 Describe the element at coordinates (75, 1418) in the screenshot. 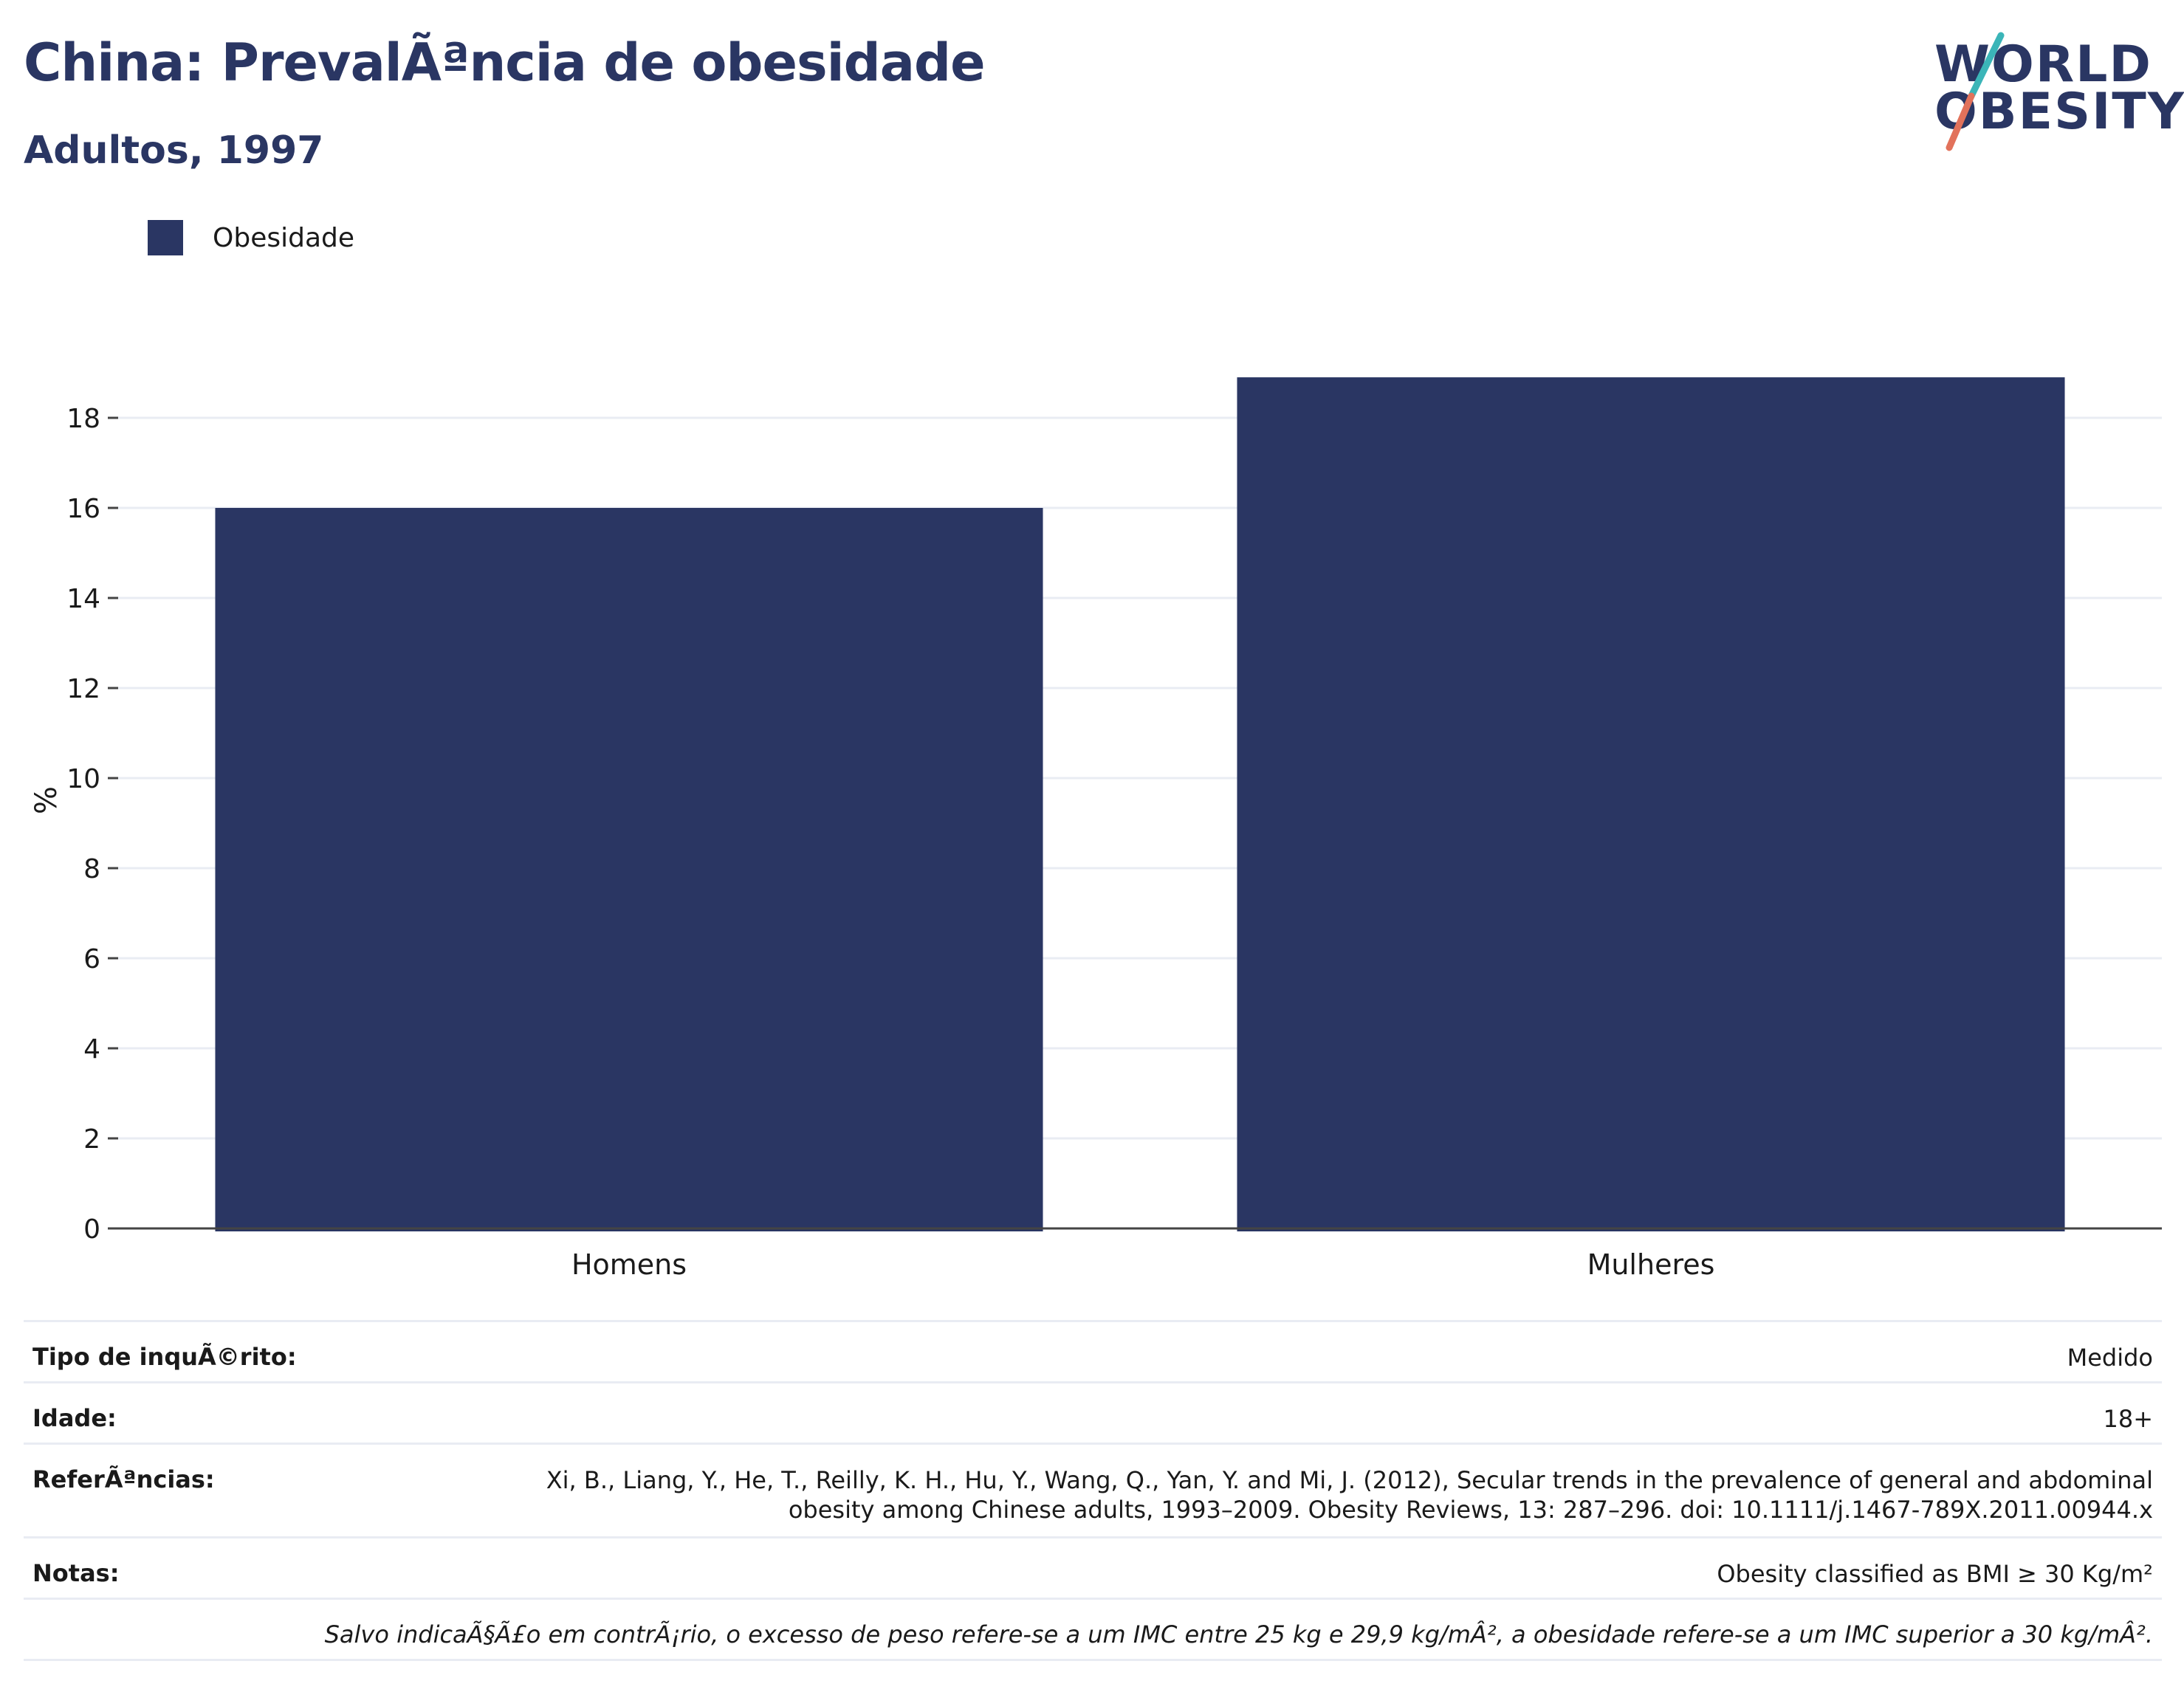

I see `age-label: Idade:` at that location.